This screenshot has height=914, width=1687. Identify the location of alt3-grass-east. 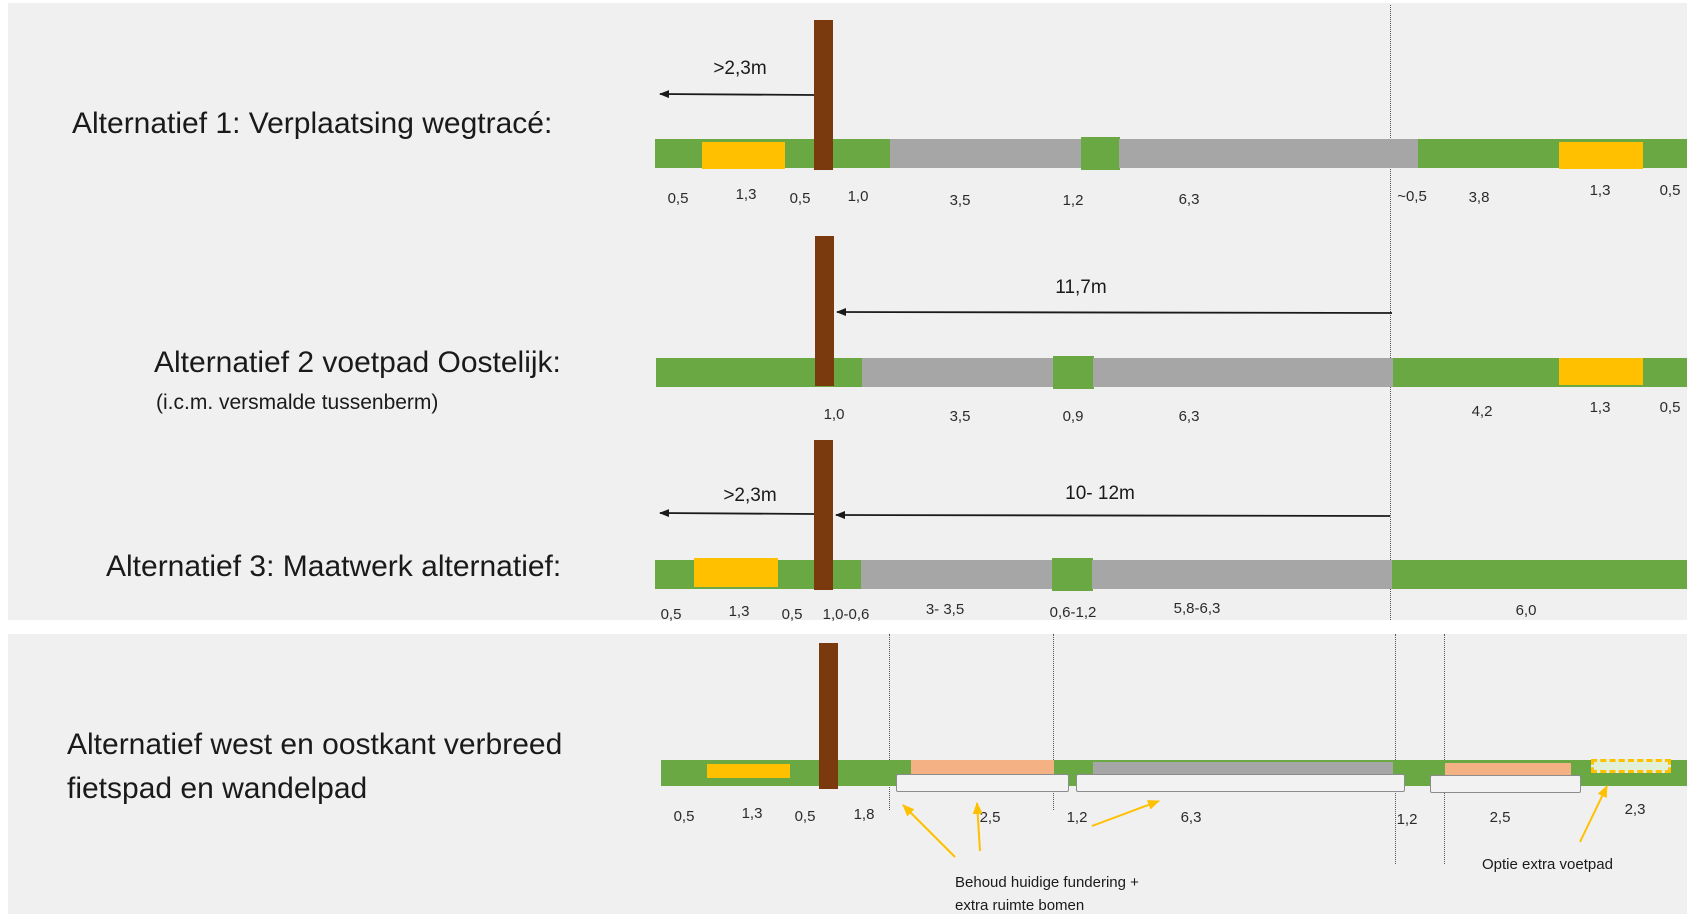
(1539, 574).